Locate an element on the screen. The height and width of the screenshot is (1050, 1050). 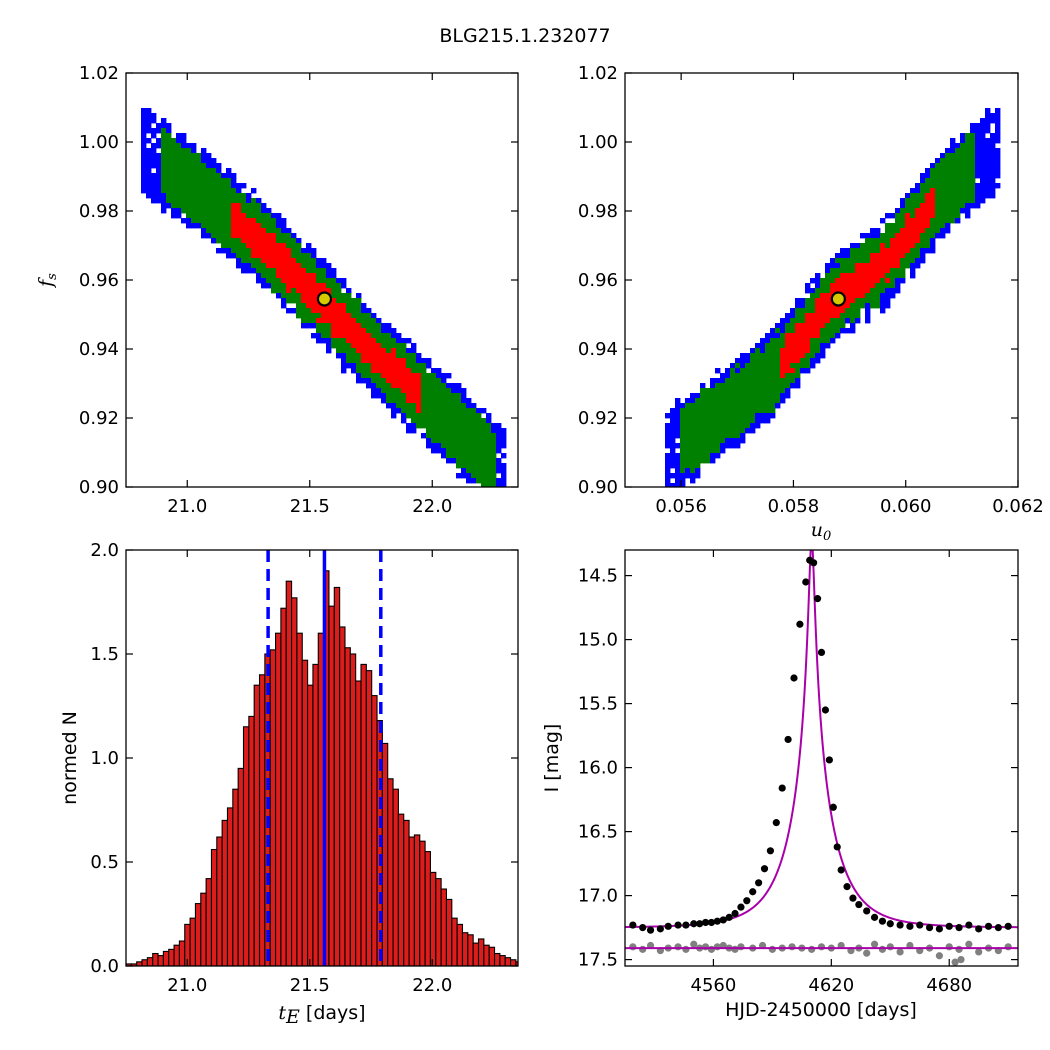
residual-point is located at coordinates (686, 949).